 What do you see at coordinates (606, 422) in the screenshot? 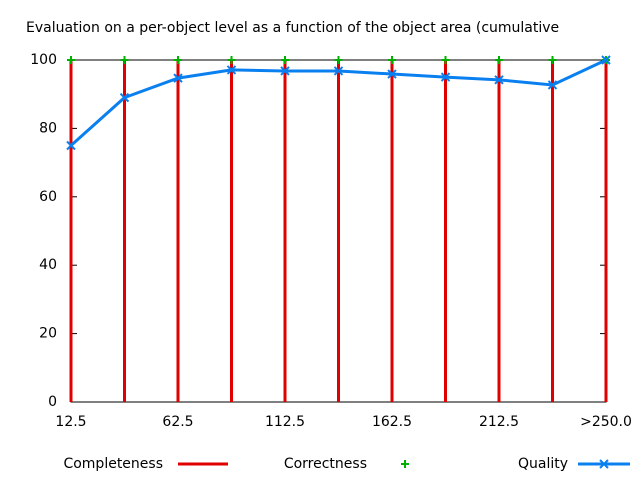
I see `x-tick-label: >250.0` at bounding box center [606, 422].